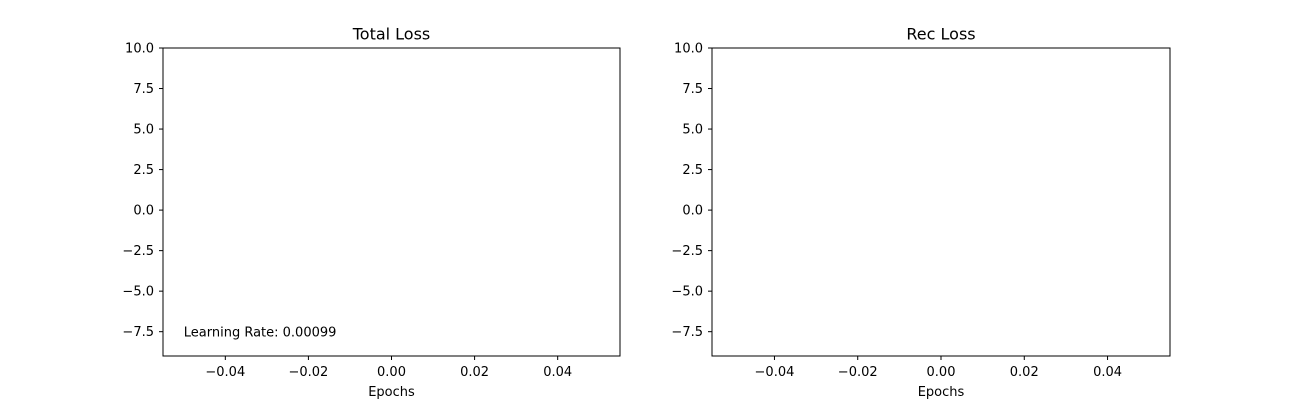 The height and width of the screenshot is (400, 1300). What do you see at coordinates (391, 34) in the screenshot?
I see `chart-title: Total Loss` at bounding box center [391, 34].